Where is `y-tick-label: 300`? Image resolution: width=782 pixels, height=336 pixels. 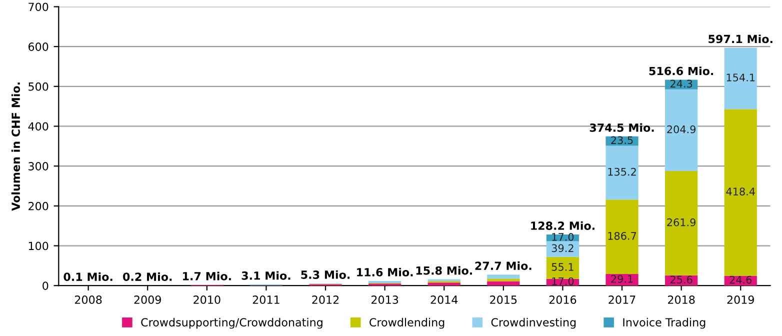
y-tick-label: 300 is located at coordinates (38, 166).